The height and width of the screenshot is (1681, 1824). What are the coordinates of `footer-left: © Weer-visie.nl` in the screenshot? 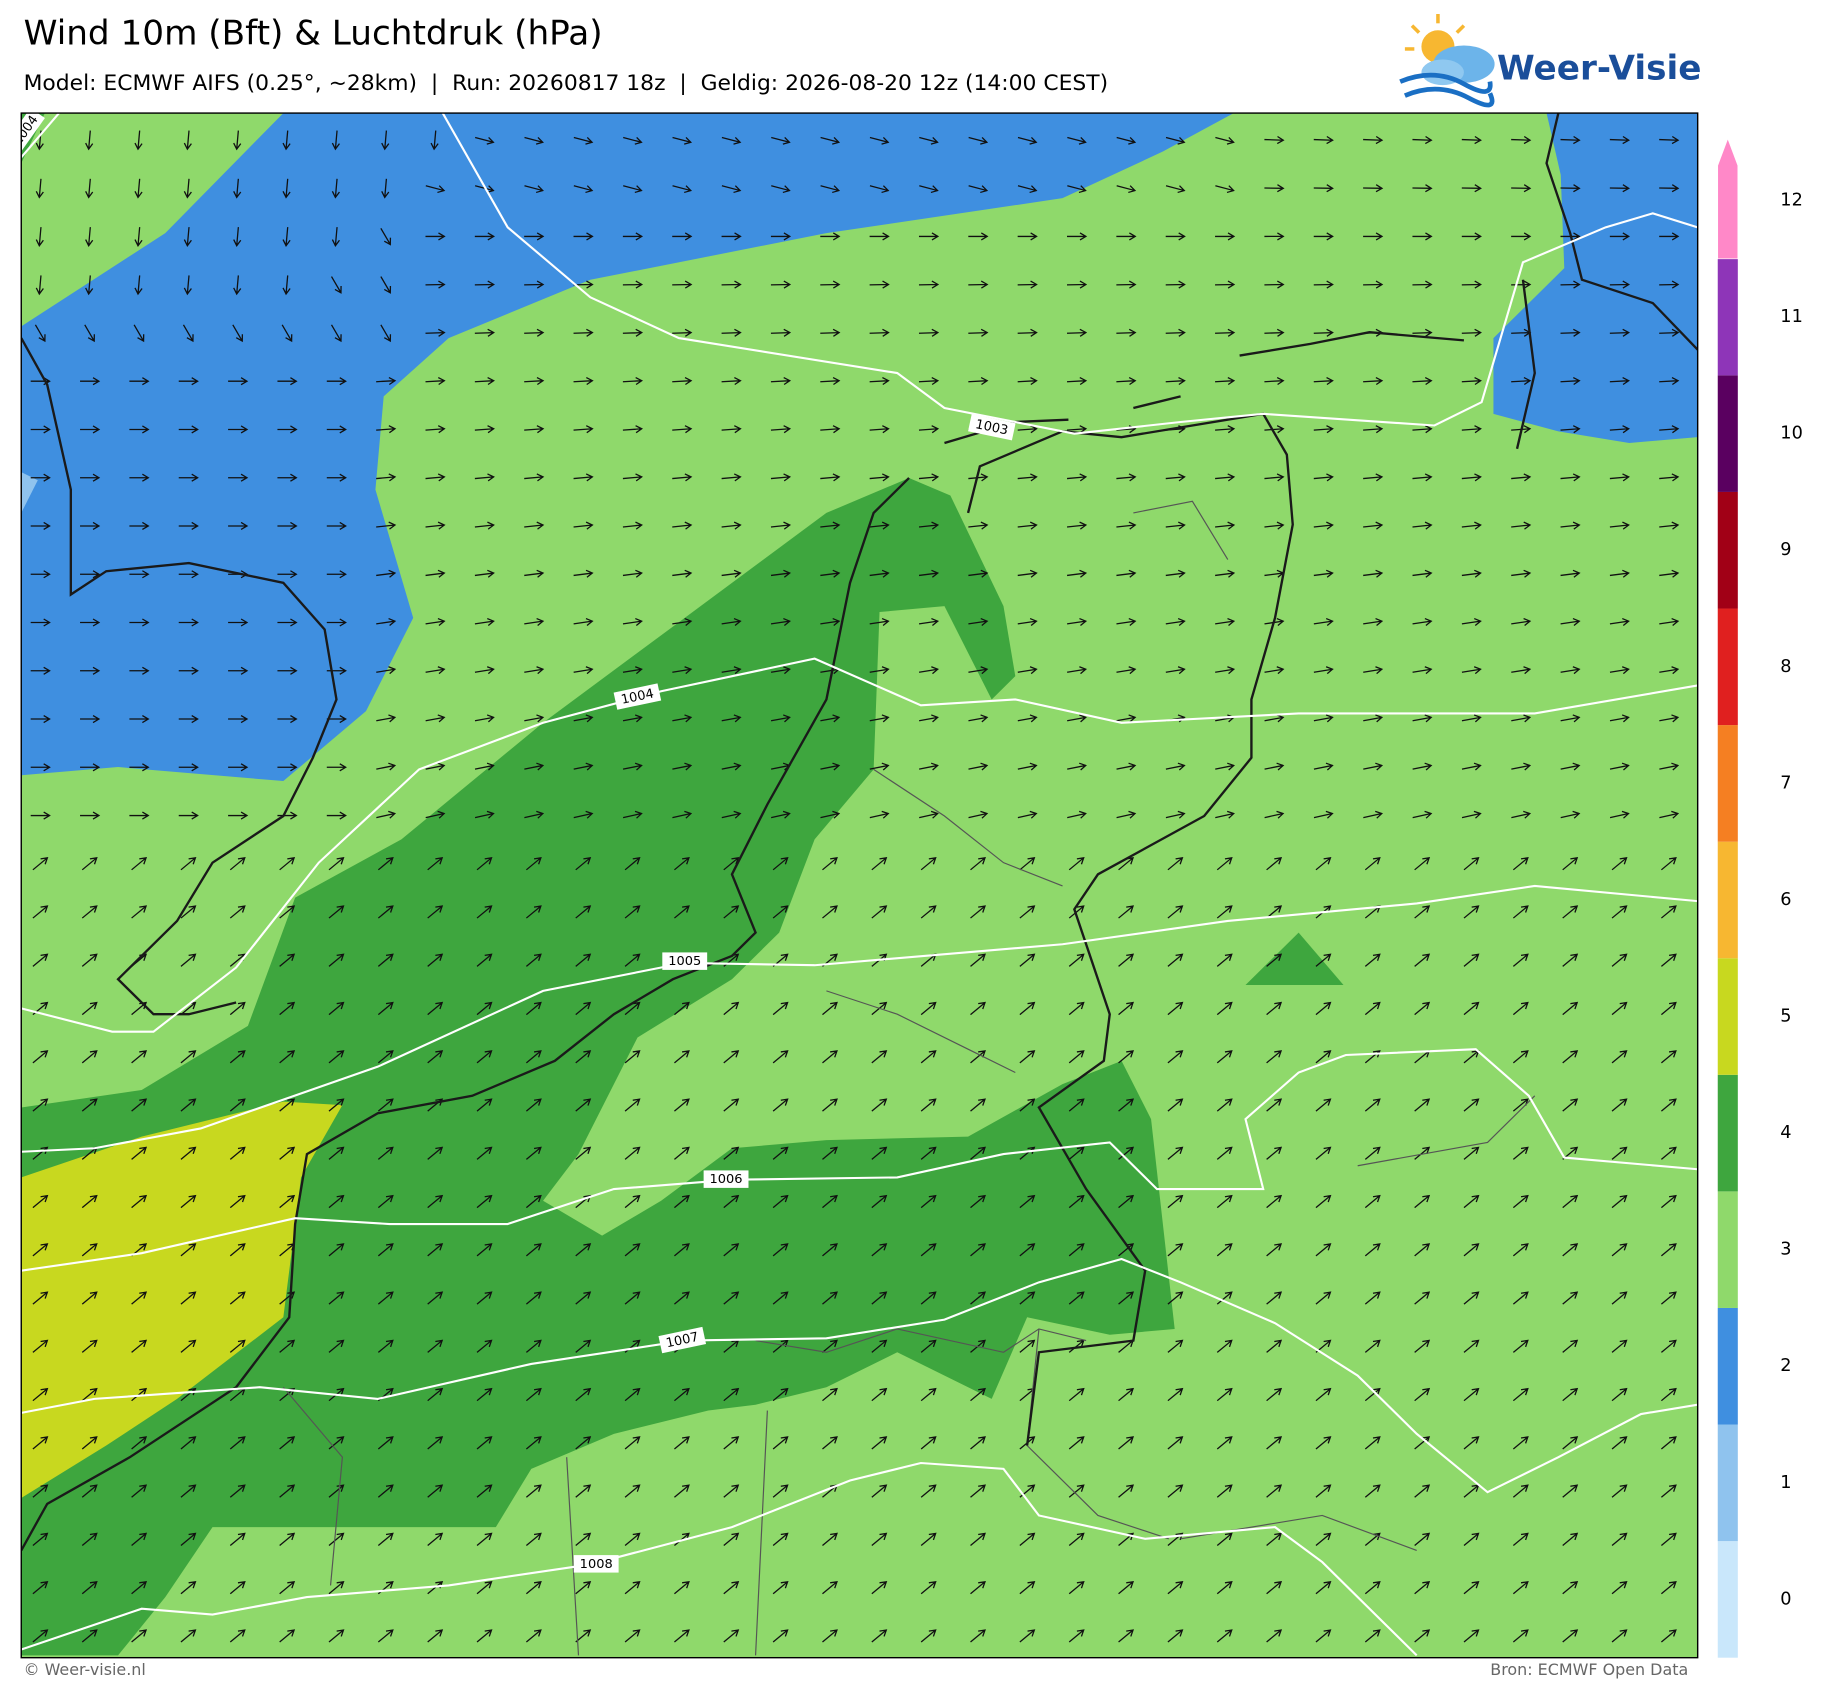 It's located at (85, 1669).